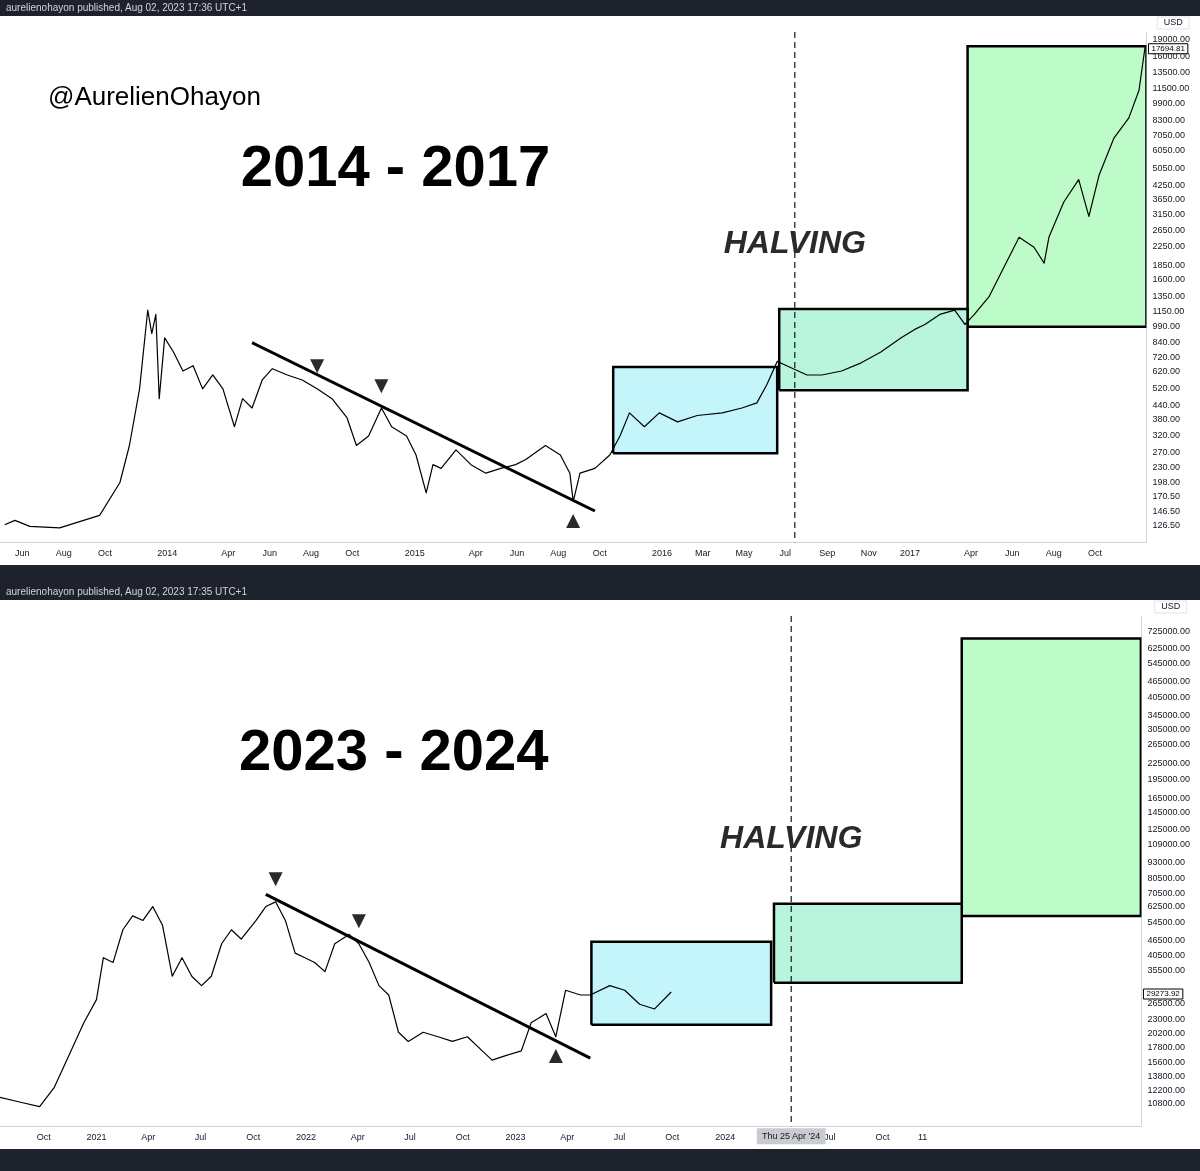  I want to click on y-tick-label: 20200.00, so click(1166, 1033).